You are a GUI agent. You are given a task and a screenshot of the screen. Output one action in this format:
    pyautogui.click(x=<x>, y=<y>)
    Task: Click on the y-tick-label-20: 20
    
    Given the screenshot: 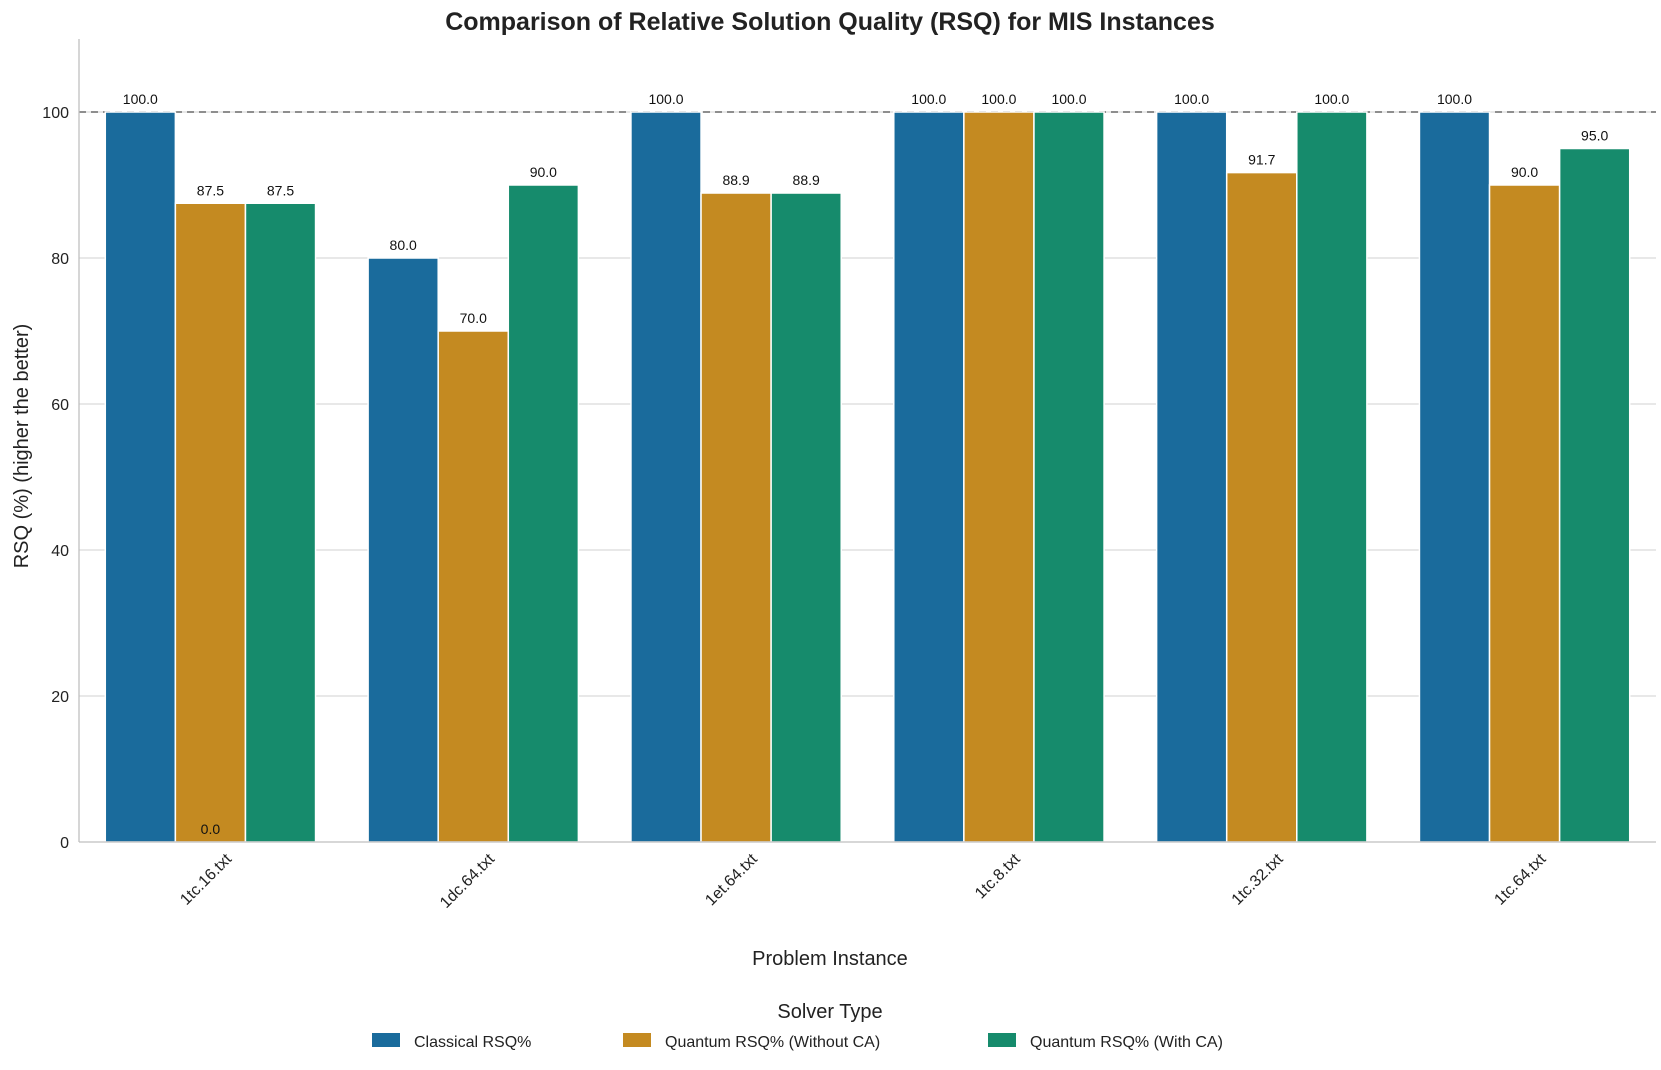 What is the action you would take?
    pyautogui.click(x=60, y=697)
    